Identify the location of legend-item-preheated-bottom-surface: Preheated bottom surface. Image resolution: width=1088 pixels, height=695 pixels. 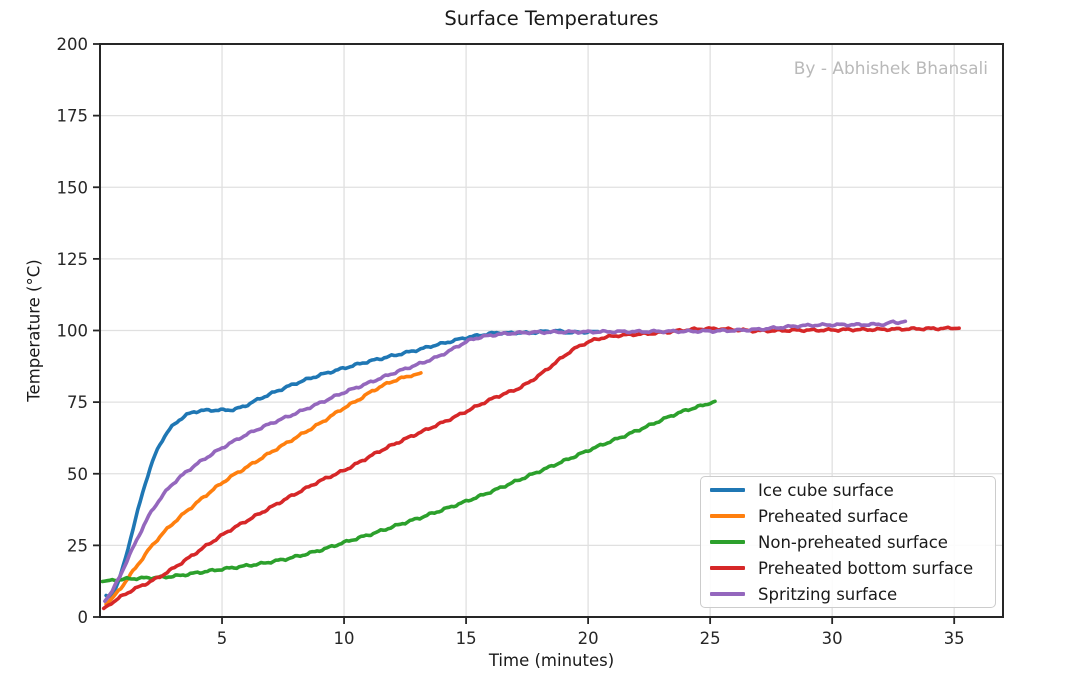
(848, 568).